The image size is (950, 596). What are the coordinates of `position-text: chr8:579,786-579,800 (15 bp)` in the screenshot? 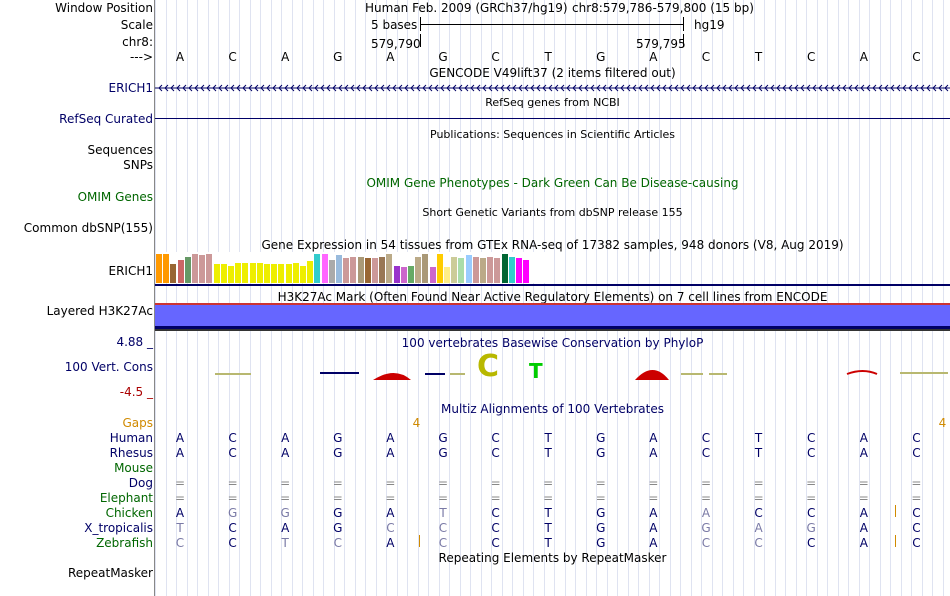 It's located at (663, 8).